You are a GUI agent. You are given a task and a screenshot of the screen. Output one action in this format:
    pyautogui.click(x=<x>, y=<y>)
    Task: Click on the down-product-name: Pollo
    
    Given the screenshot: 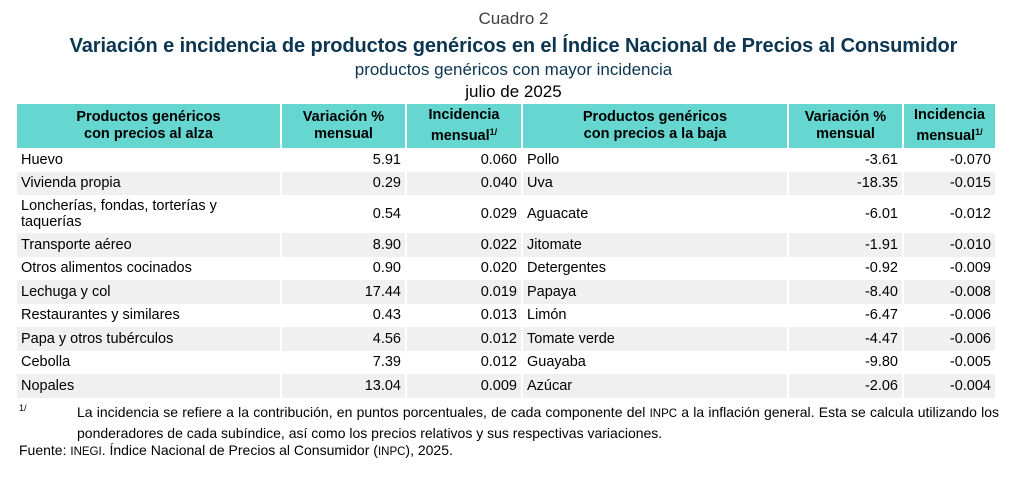 What is the action you would take?
    pyautogui.click(x=654, y=160)
    